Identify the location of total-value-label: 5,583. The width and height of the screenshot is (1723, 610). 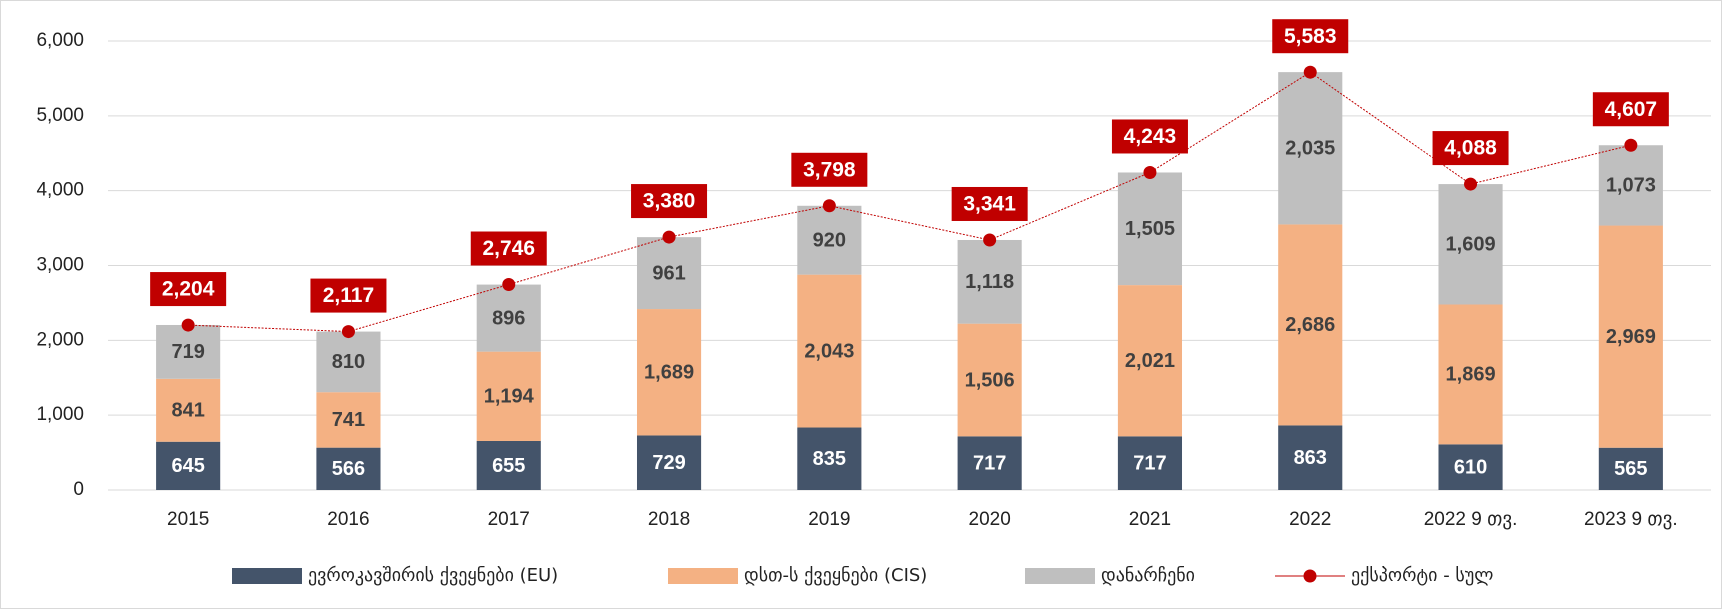
(1310, 36).